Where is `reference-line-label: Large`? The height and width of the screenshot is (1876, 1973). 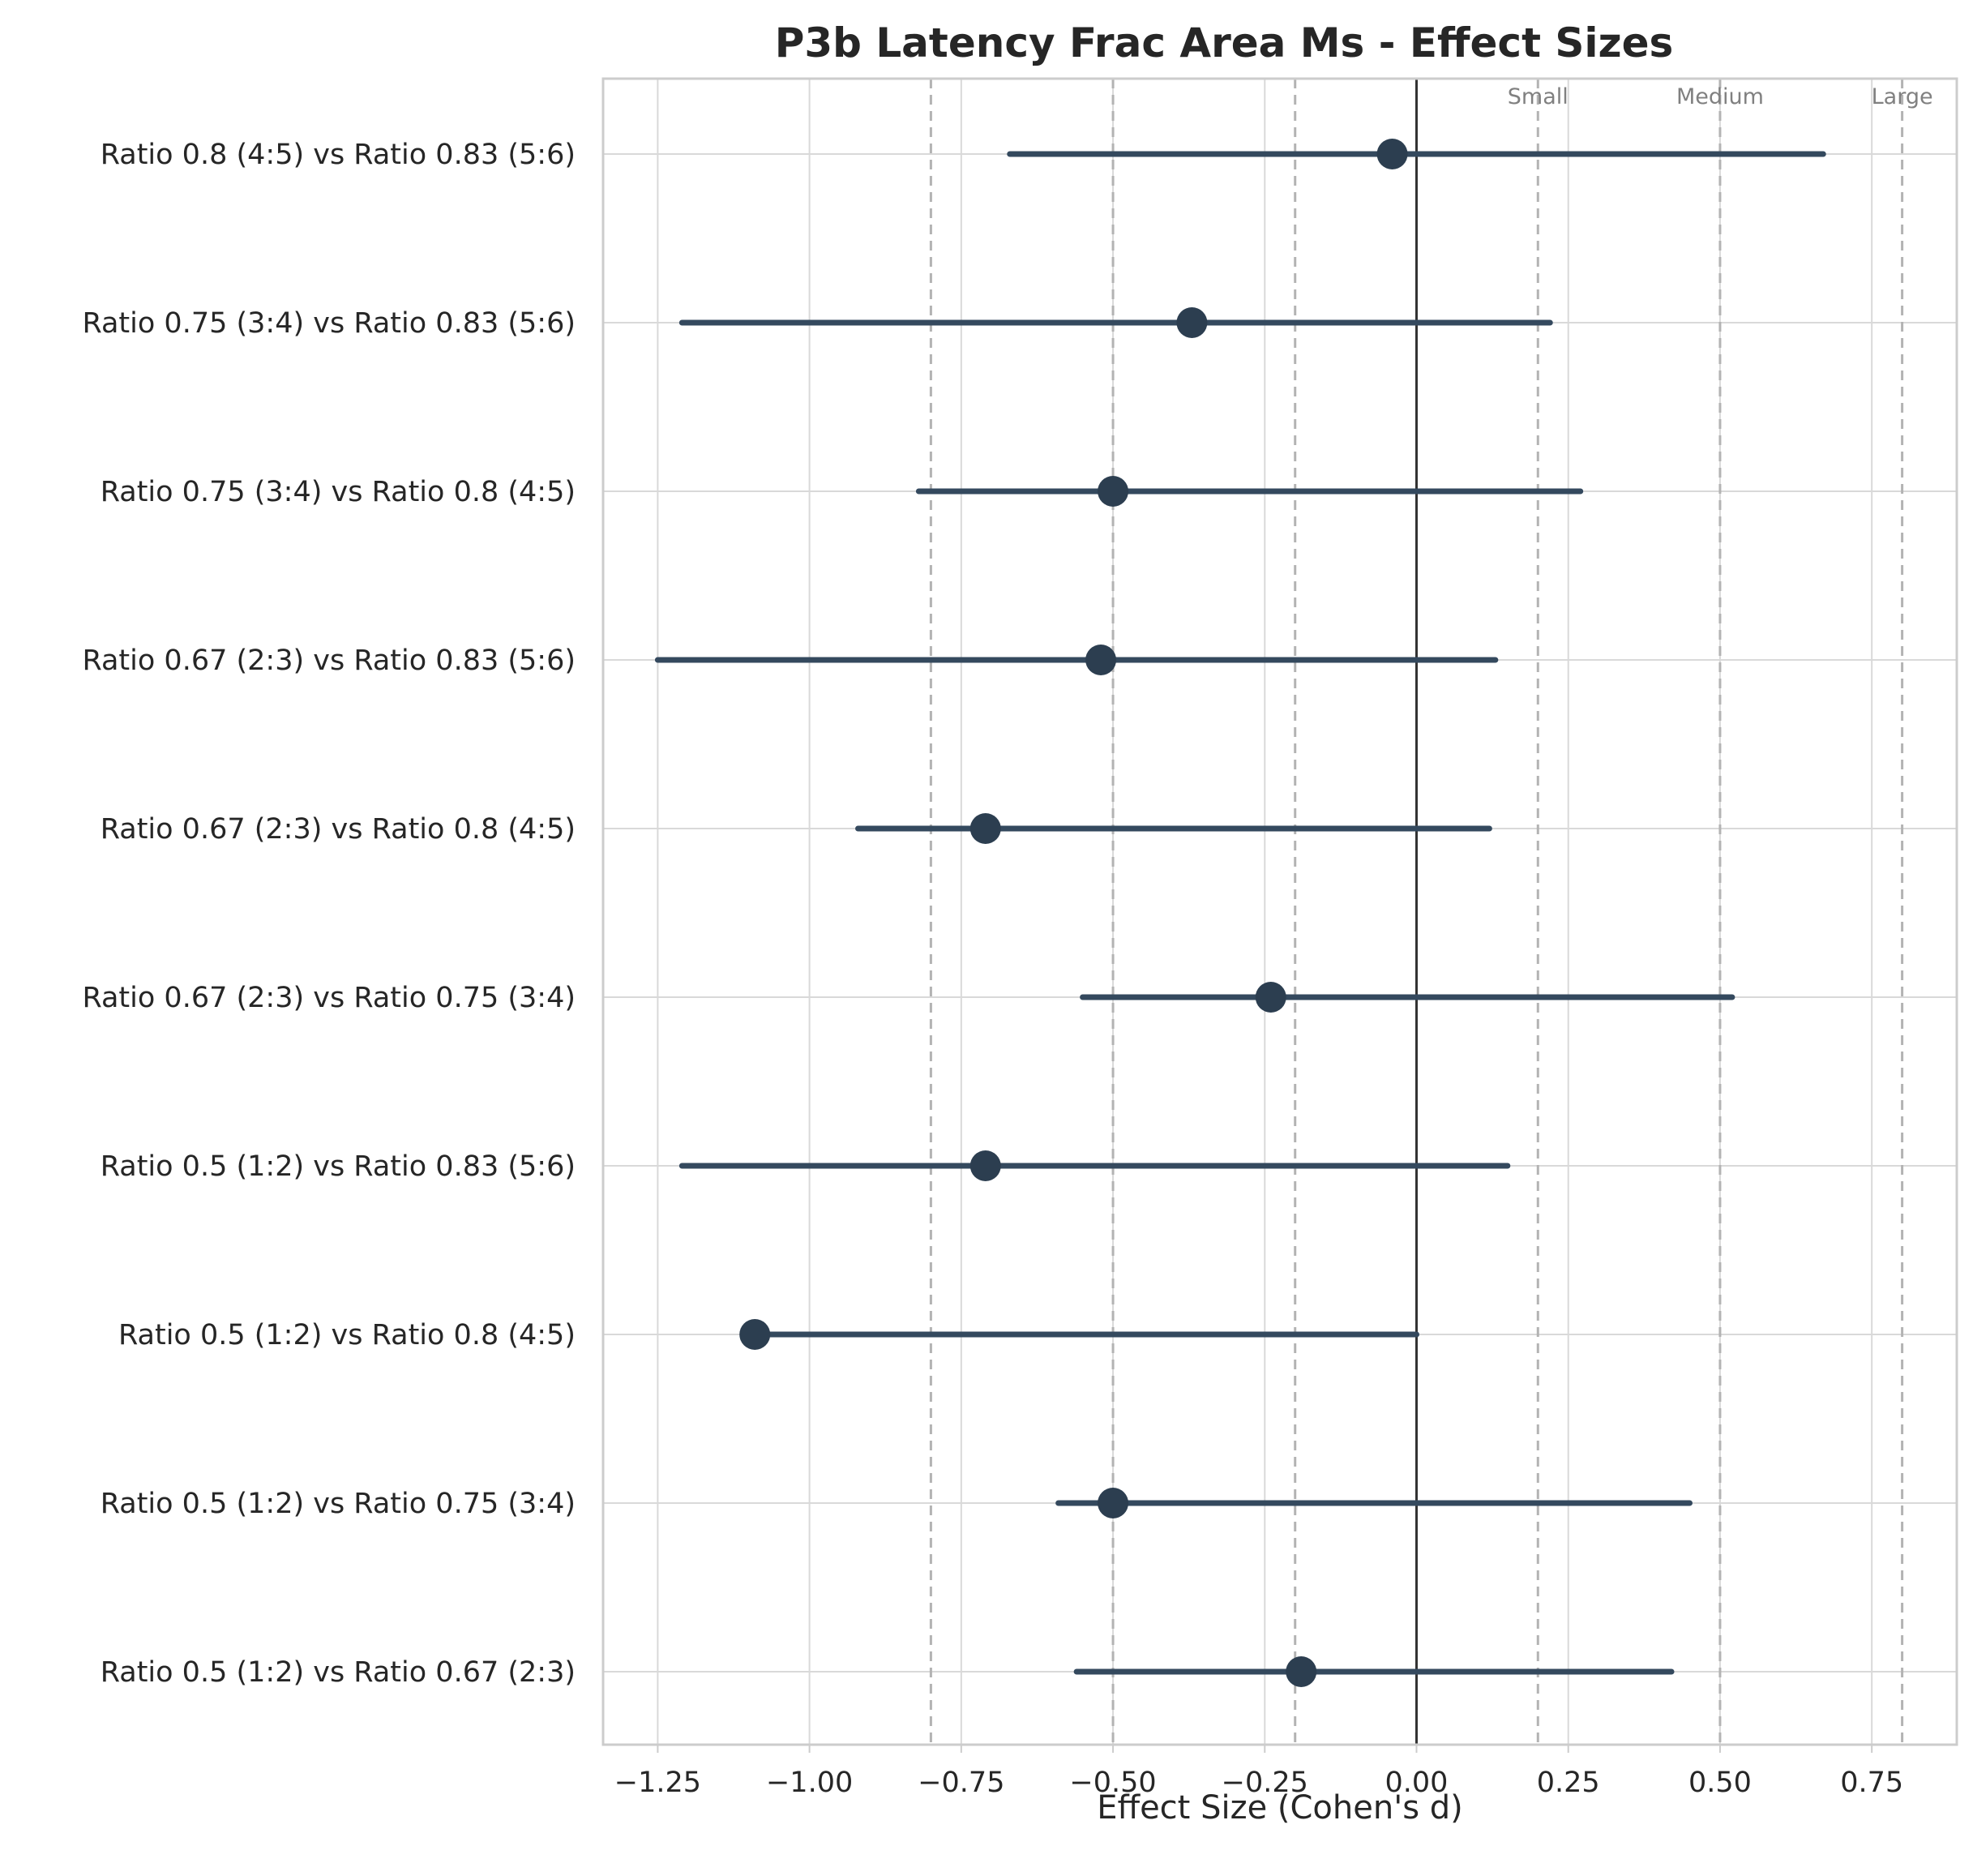
reference-line-label: Large is located at coordinates (1902, 96).